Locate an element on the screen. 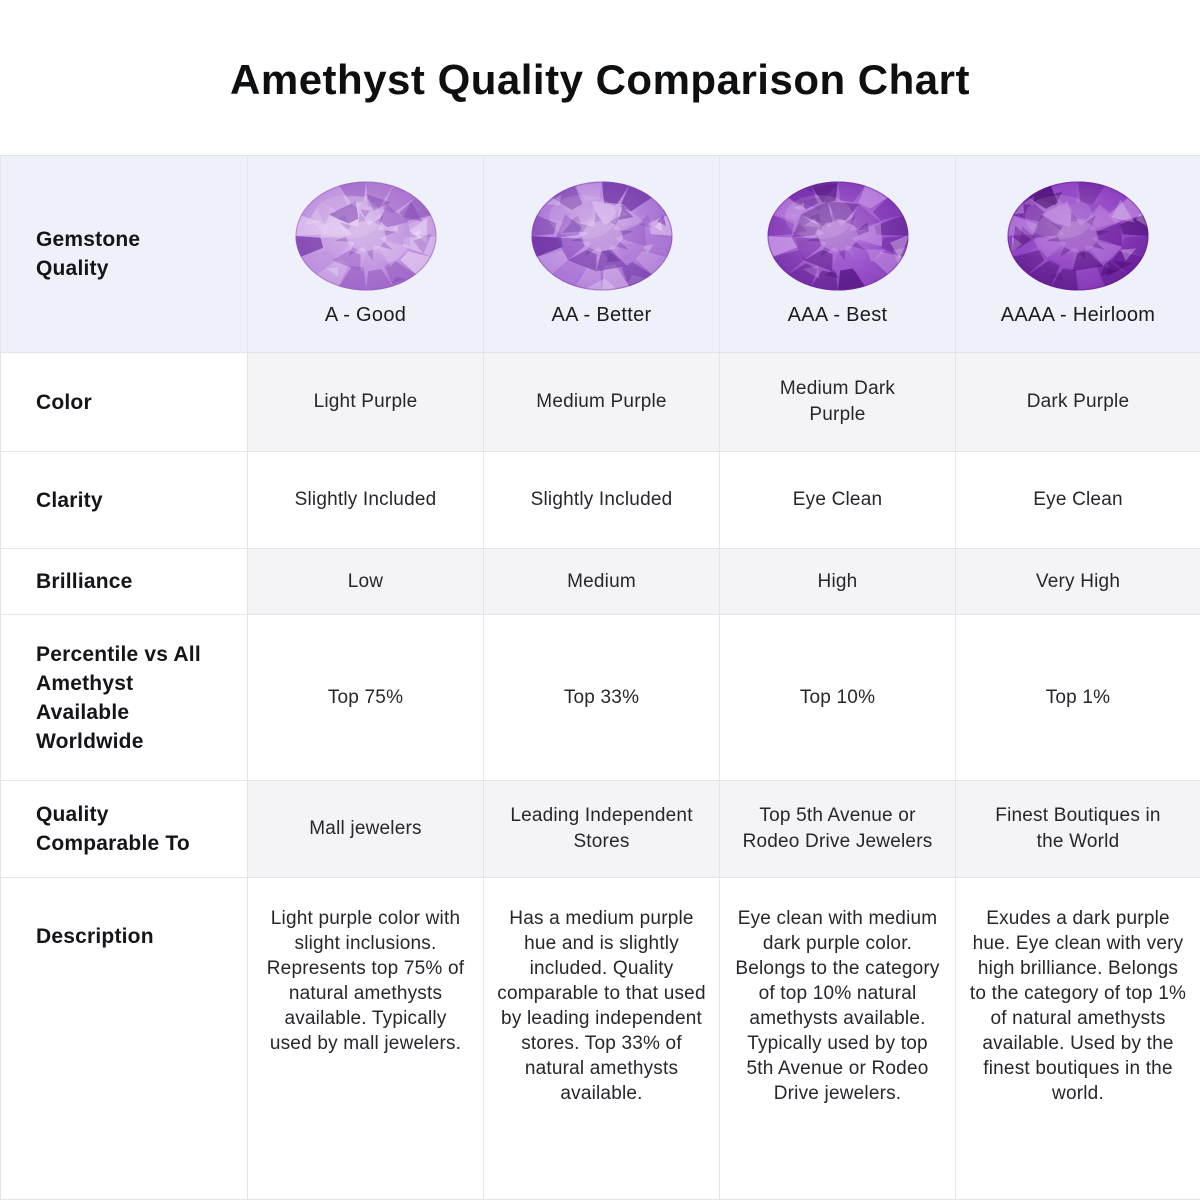  row-label-quality-comparable: Quality Comparable To is located at coordinates (124, 829).